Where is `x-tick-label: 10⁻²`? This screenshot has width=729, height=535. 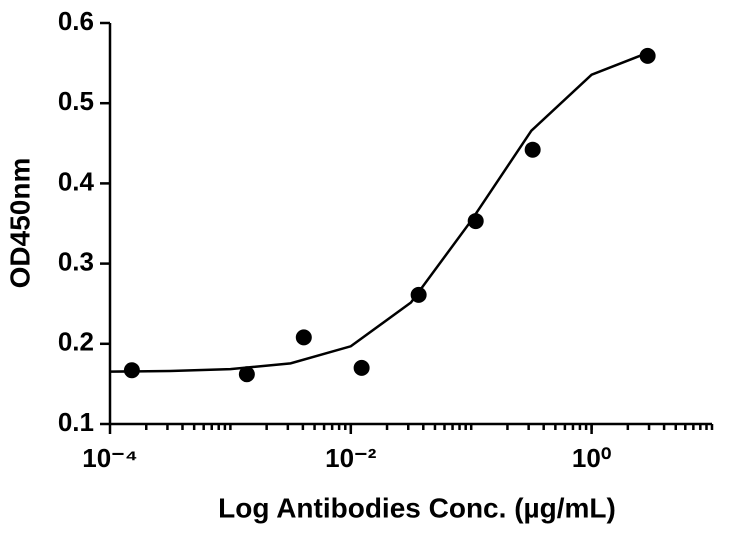 x-tick-label: 10⁻² is located at coordinates (351, 458).